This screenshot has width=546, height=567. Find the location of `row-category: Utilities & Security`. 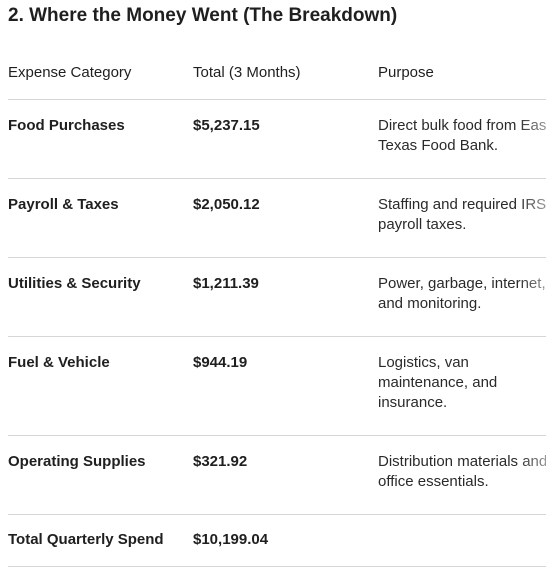

row-category: Utilities & Security is located at coordinates (100, 297).